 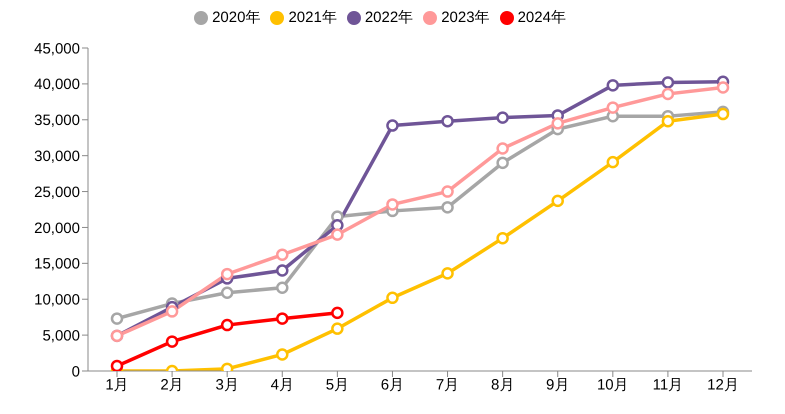 What do you see at coordinates (502, 385) in the screenshot?
I see `x-tick-label: 8月` at bounding box center [502, 385].